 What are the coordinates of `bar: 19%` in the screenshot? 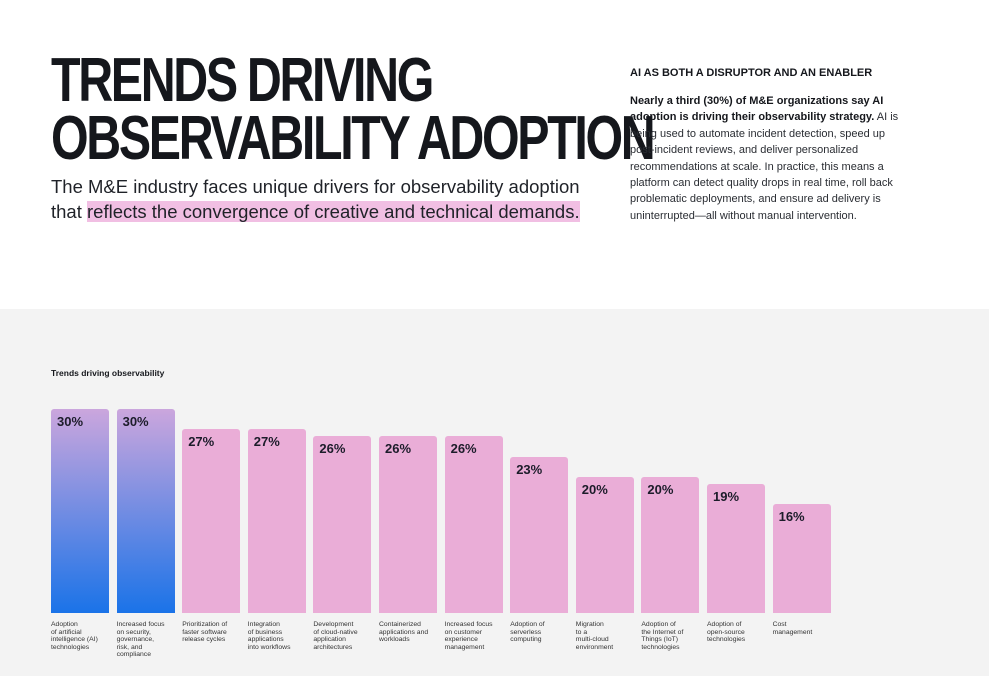 It's located at (736, 548).